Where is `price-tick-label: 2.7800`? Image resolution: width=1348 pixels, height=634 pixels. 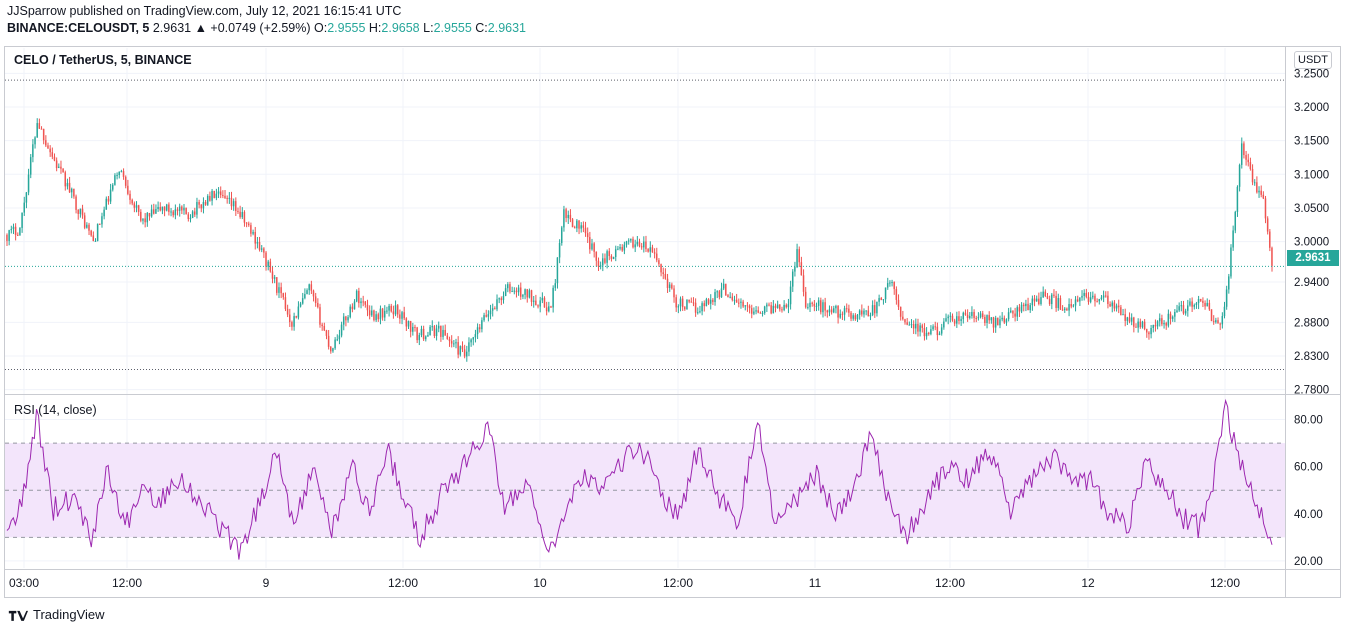
price-tick-label: 2.7800 is located at coordinates (1311, 391).